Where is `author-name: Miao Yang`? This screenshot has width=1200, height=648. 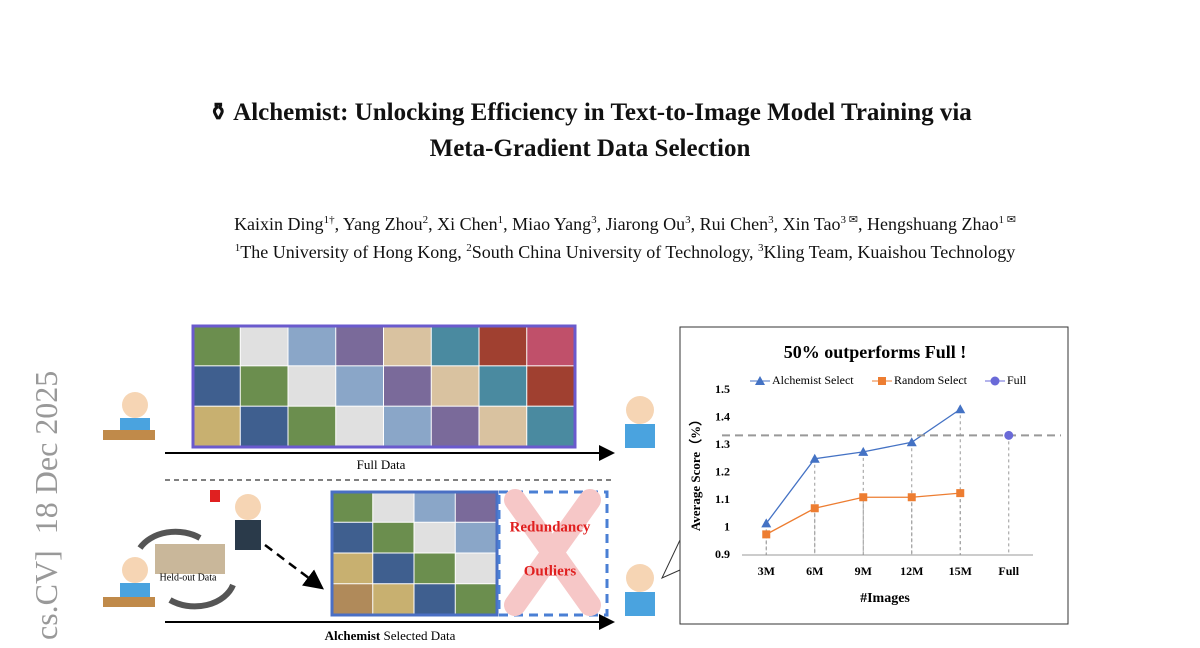
author-name: Miao Yang is located at coordinates (552, 224).